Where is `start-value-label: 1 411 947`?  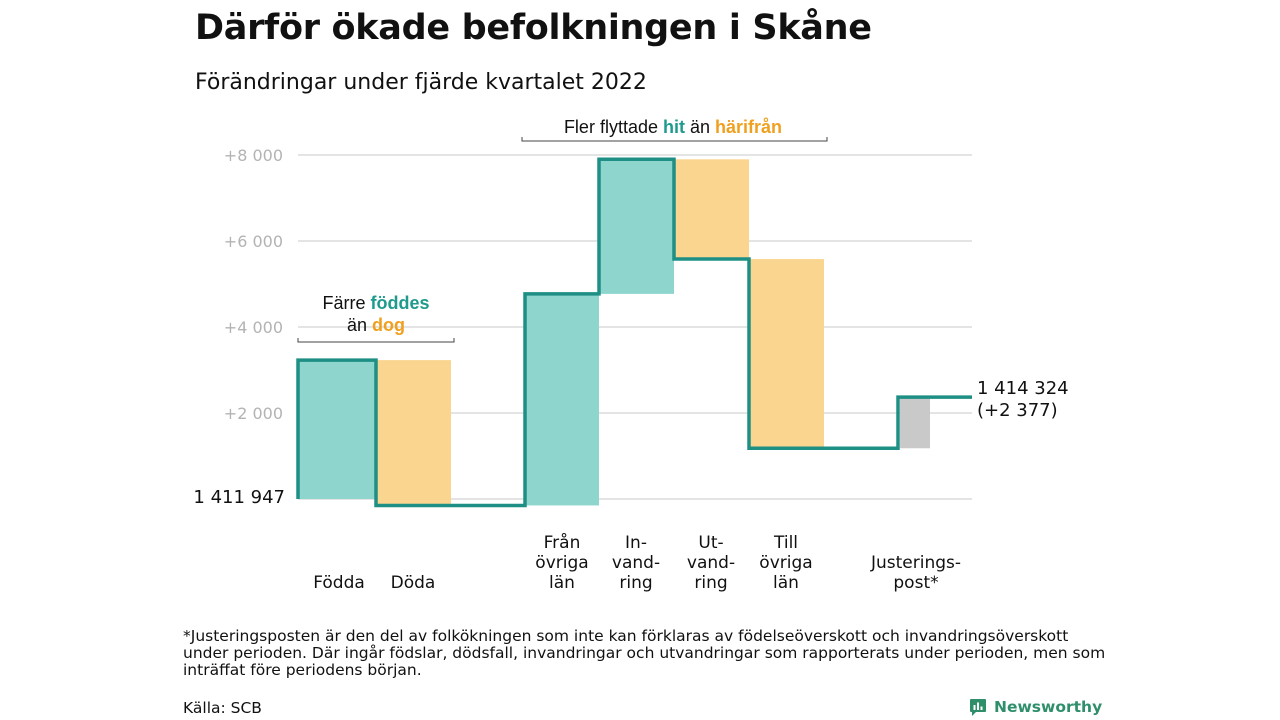
start-value-label: 1 411 947 is located at coordinates (239, 497).